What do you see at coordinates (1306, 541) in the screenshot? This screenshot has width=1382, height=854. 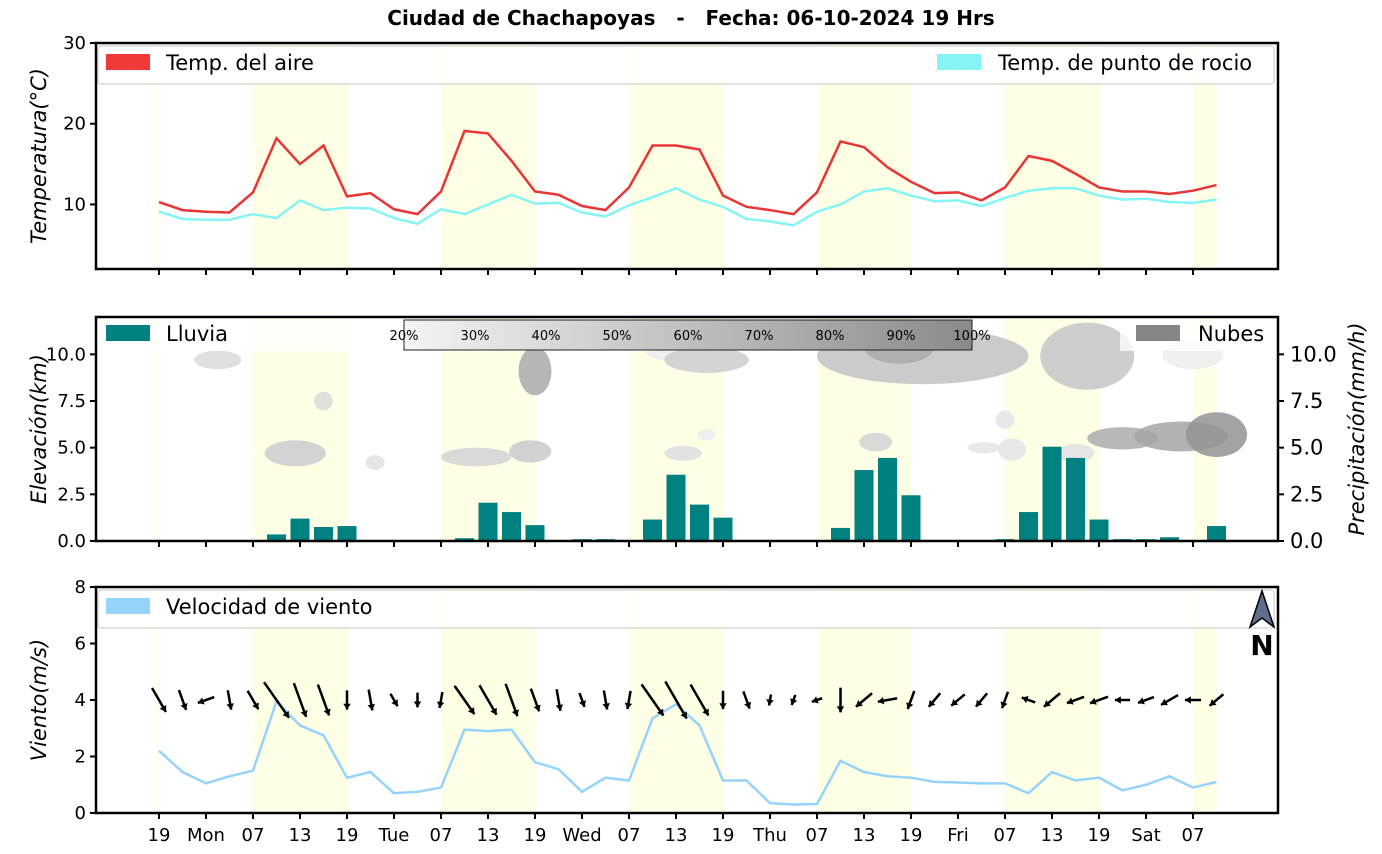 I see `y-tick-label-right: 0.0` at bounding box center [1306, 541].